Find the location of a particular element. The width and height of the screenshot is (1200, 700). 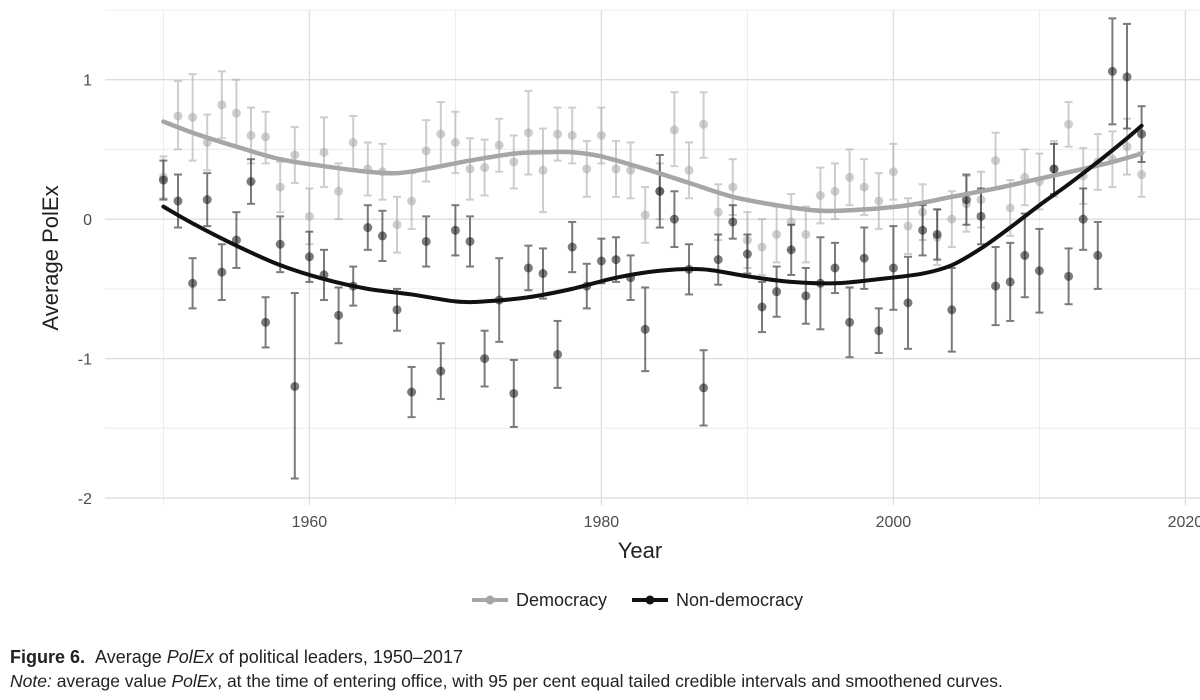

caption-title-post: of political leaders, 1950–2017 is located at coordinates (338, 657).